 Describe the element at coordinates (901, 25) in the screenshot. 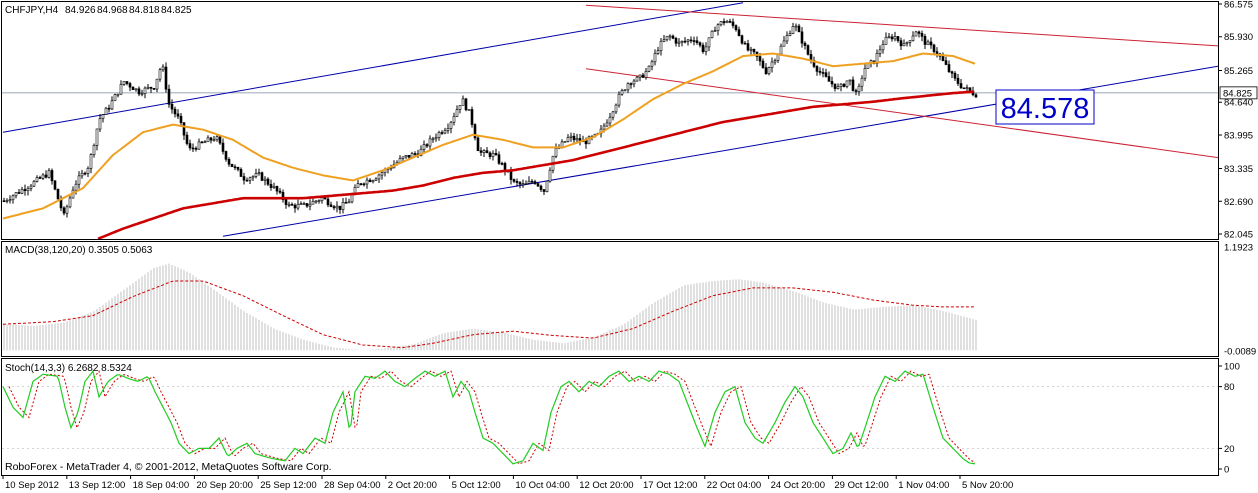

I see `trendline-red-upper` at that location.